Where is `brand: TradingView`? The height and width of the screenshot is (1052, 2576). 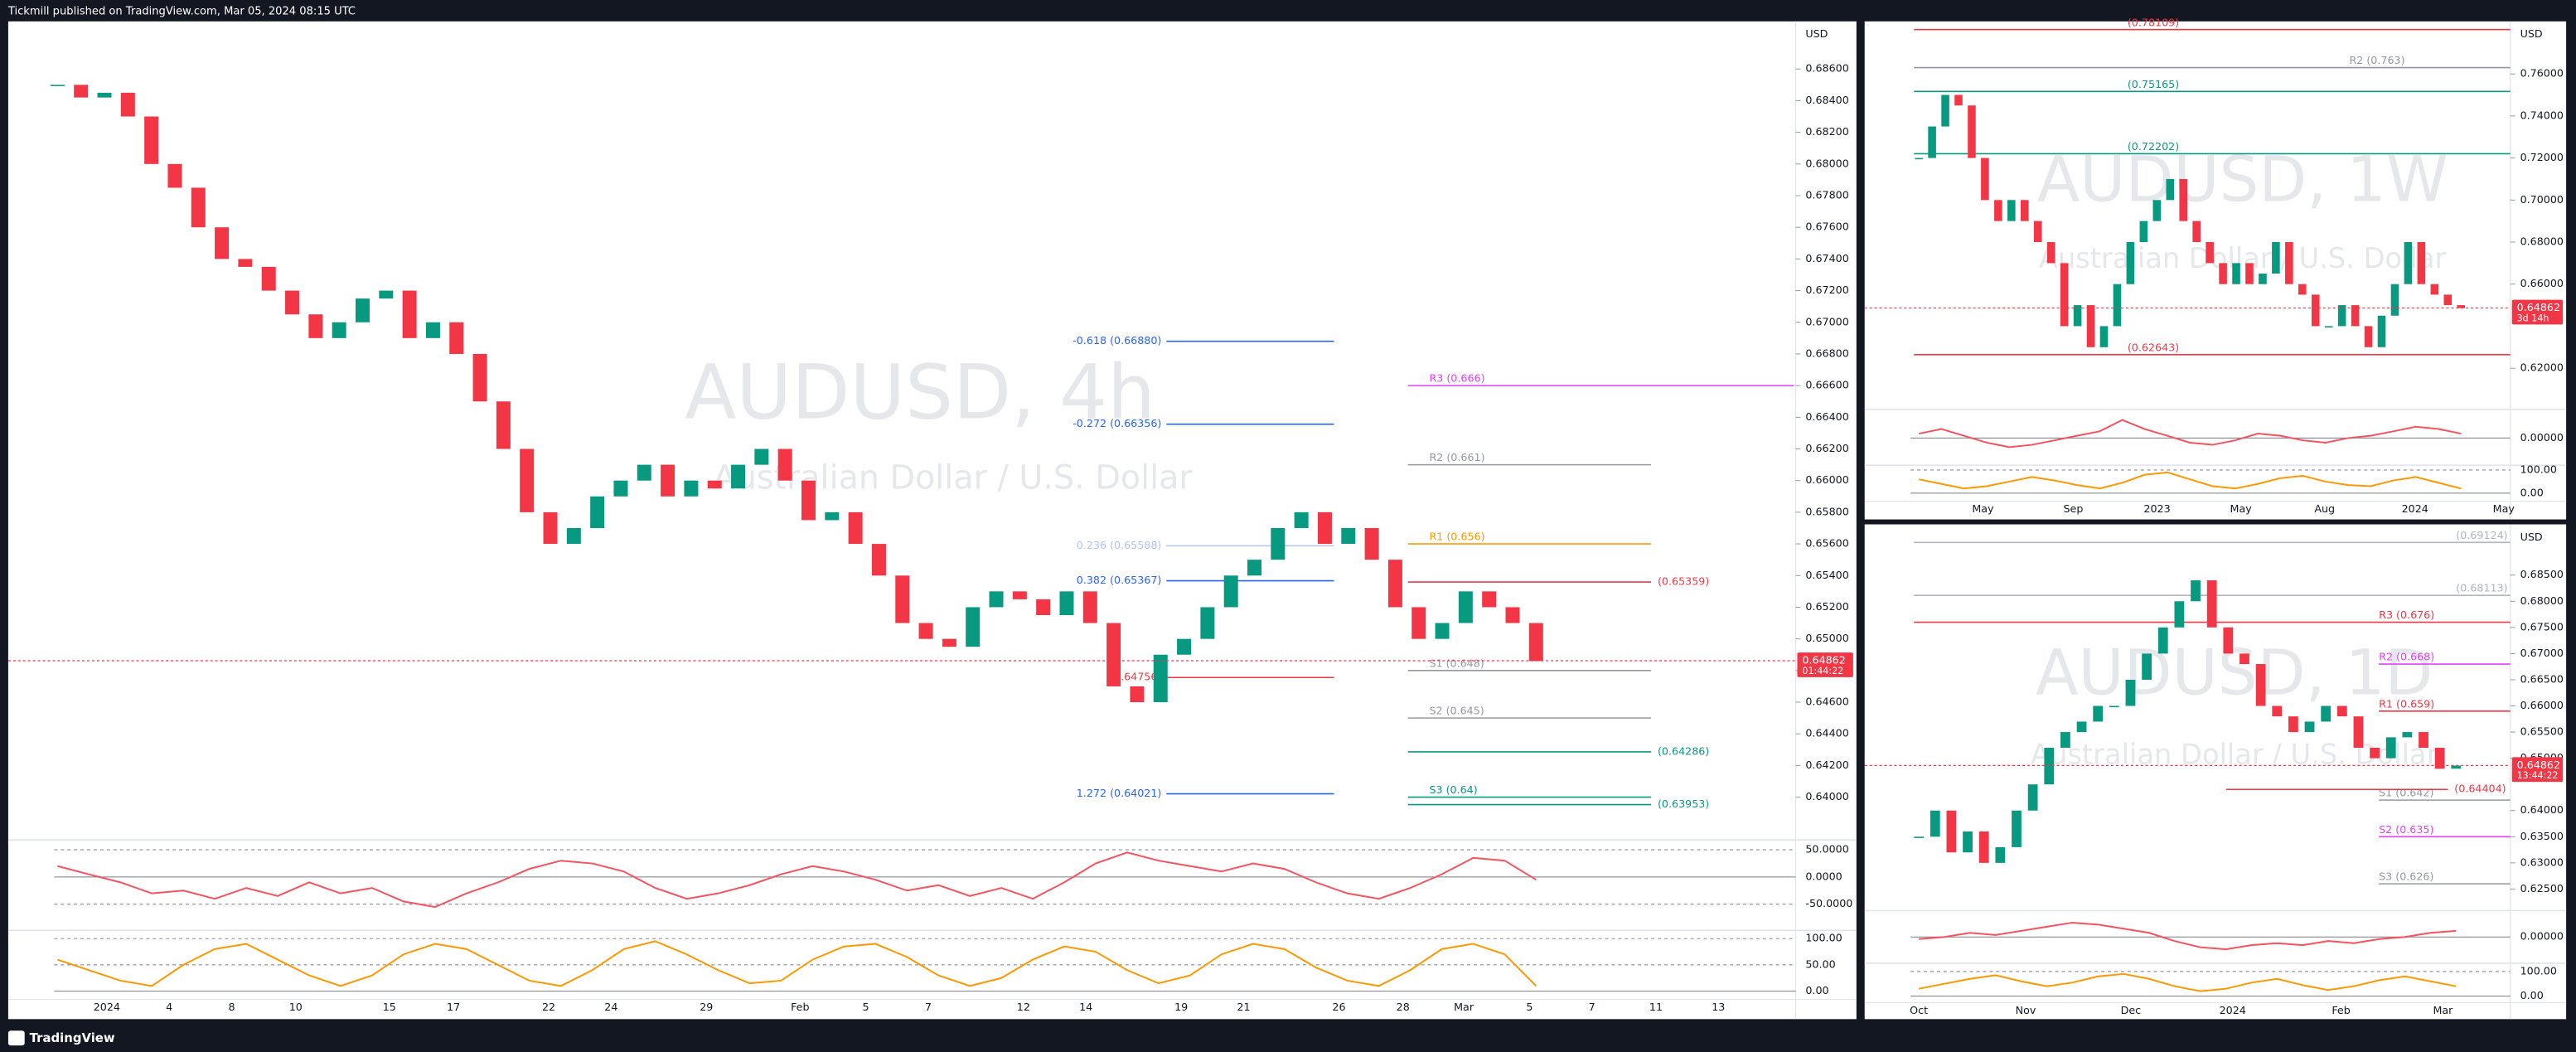
brand: TradingView is located at coordinates (72, 1037).